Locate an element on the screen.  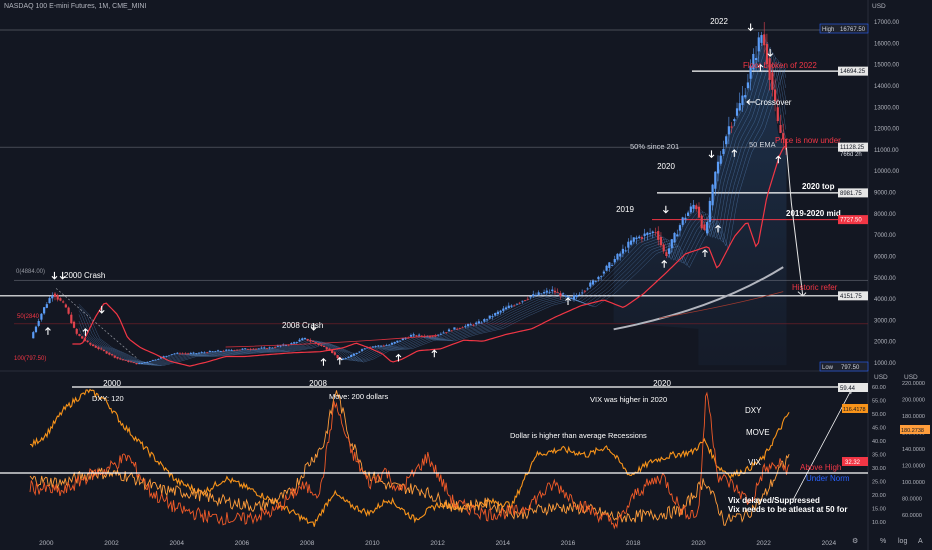
lower-dxy-label: DXY is located at coordinates (753, 410).